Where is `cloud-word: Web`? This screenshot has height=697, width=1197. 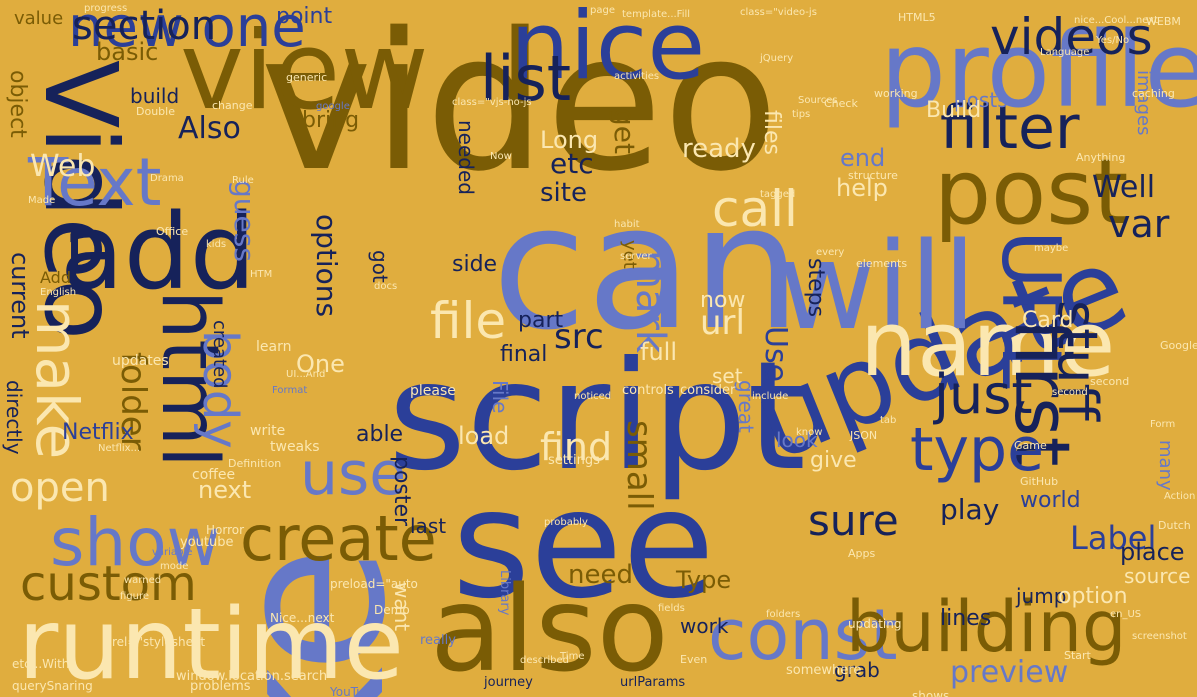 cloud-word: Web is located at coordinates (63, 166).